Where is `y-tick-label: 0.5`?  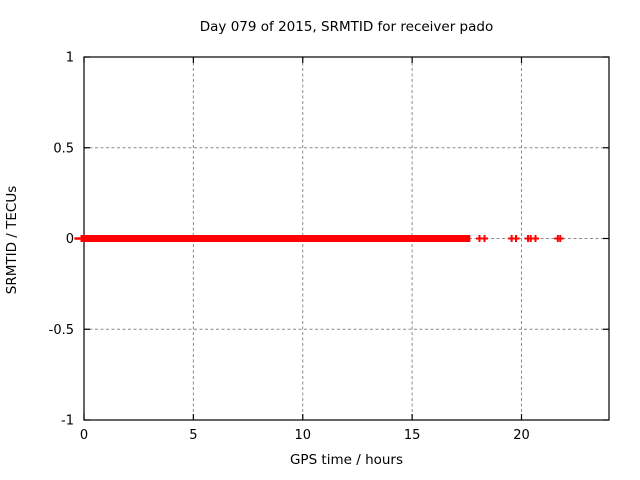
y-tick-label: 0.5 is located at coordinates (63, 148).